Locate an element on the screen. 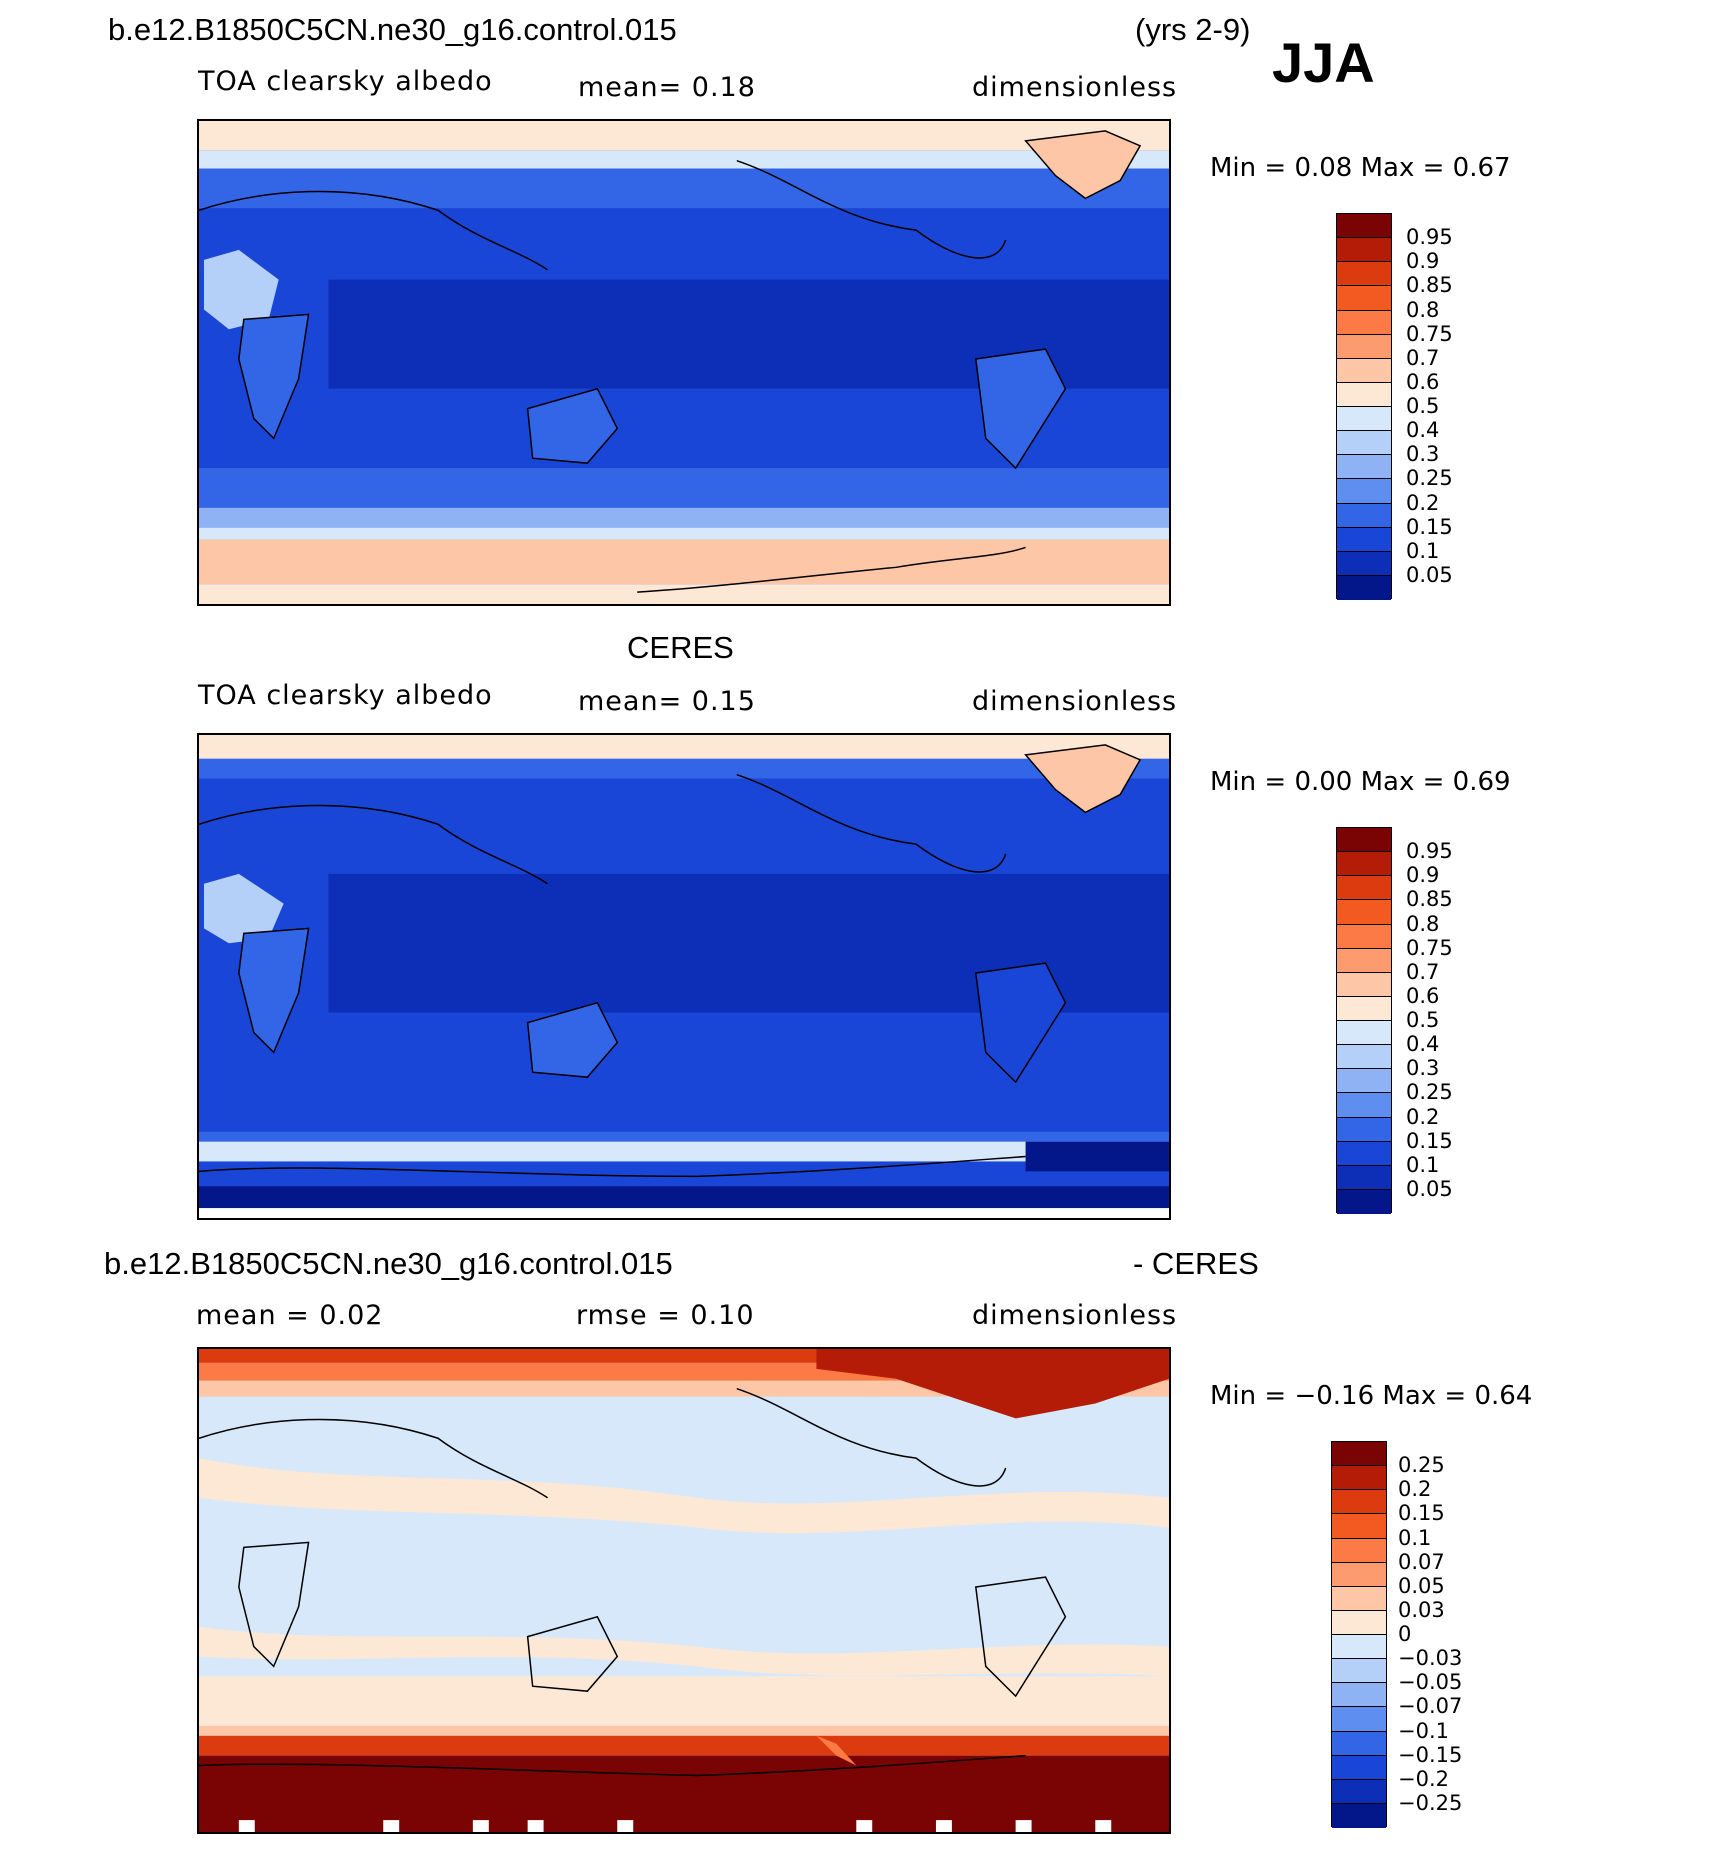  panel3-map is located at coordinates (684, 1590).